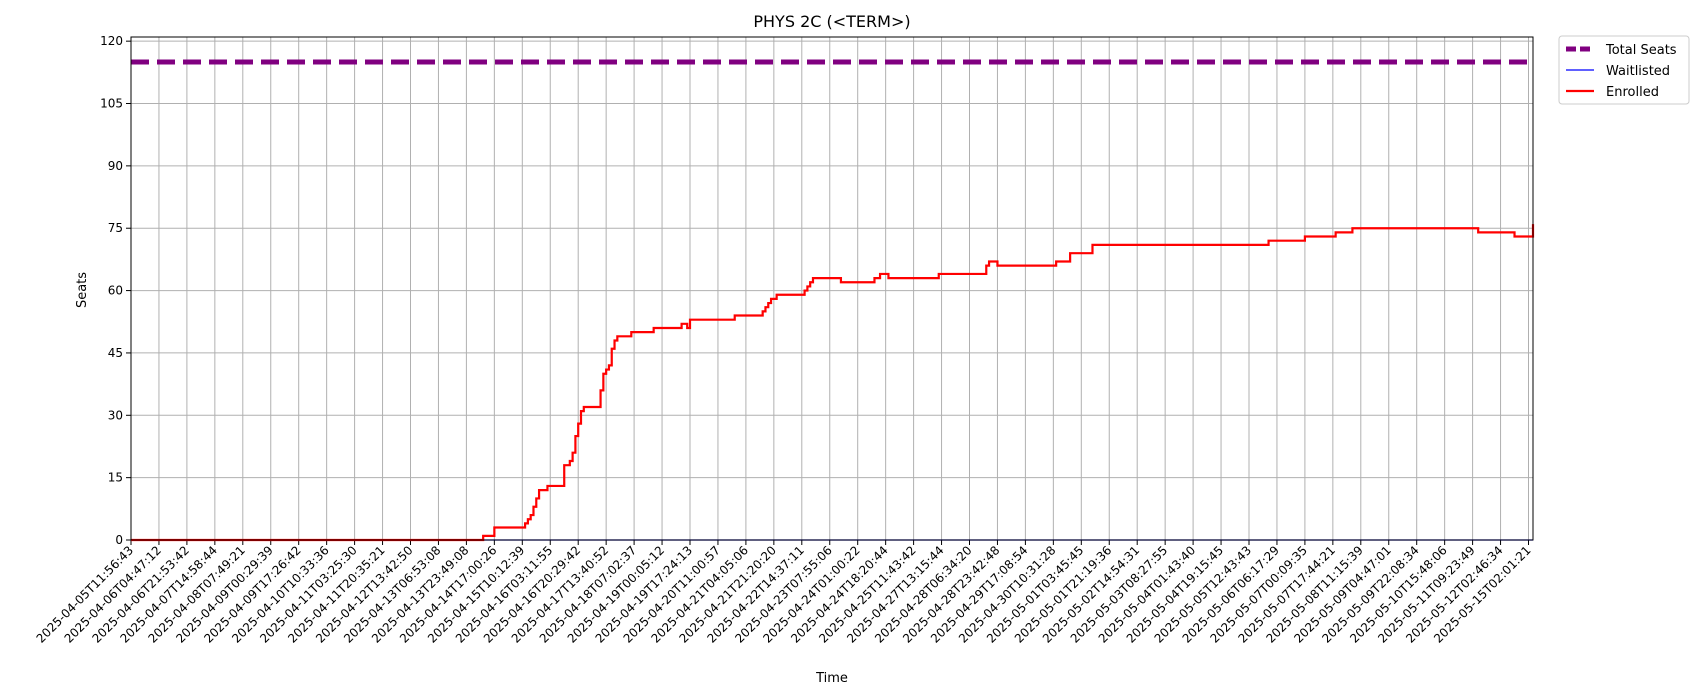 Image resolution: width=1700 pixels, height=700 pixels. I want to click on y-tick-label: 120, so click(111, 41).